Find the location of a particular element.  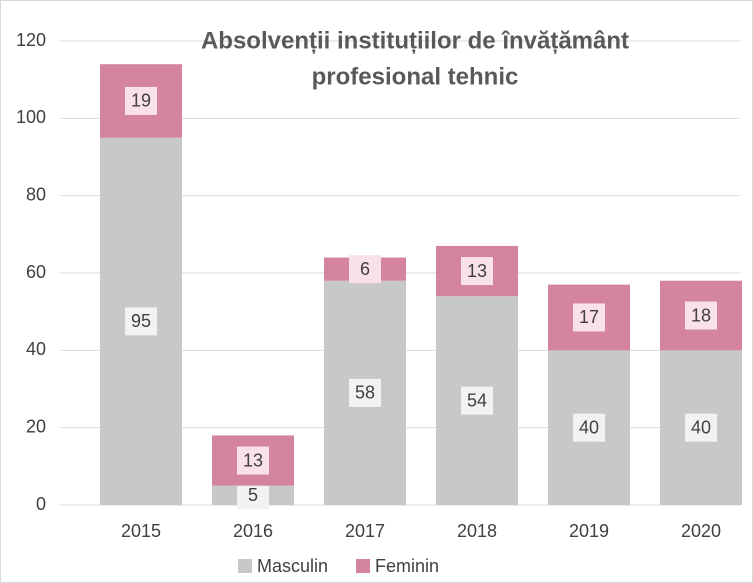

data-label: 18 is located at coordinates (701, 315).